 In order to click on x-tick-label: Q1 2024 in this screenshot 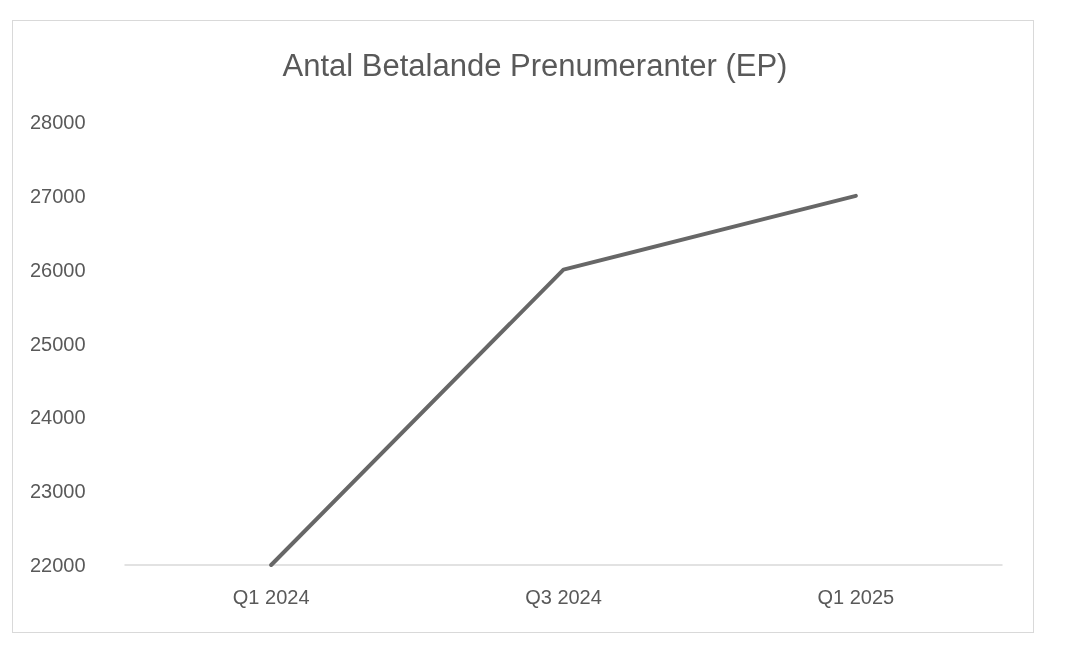, I will do `click(271, 597)`.